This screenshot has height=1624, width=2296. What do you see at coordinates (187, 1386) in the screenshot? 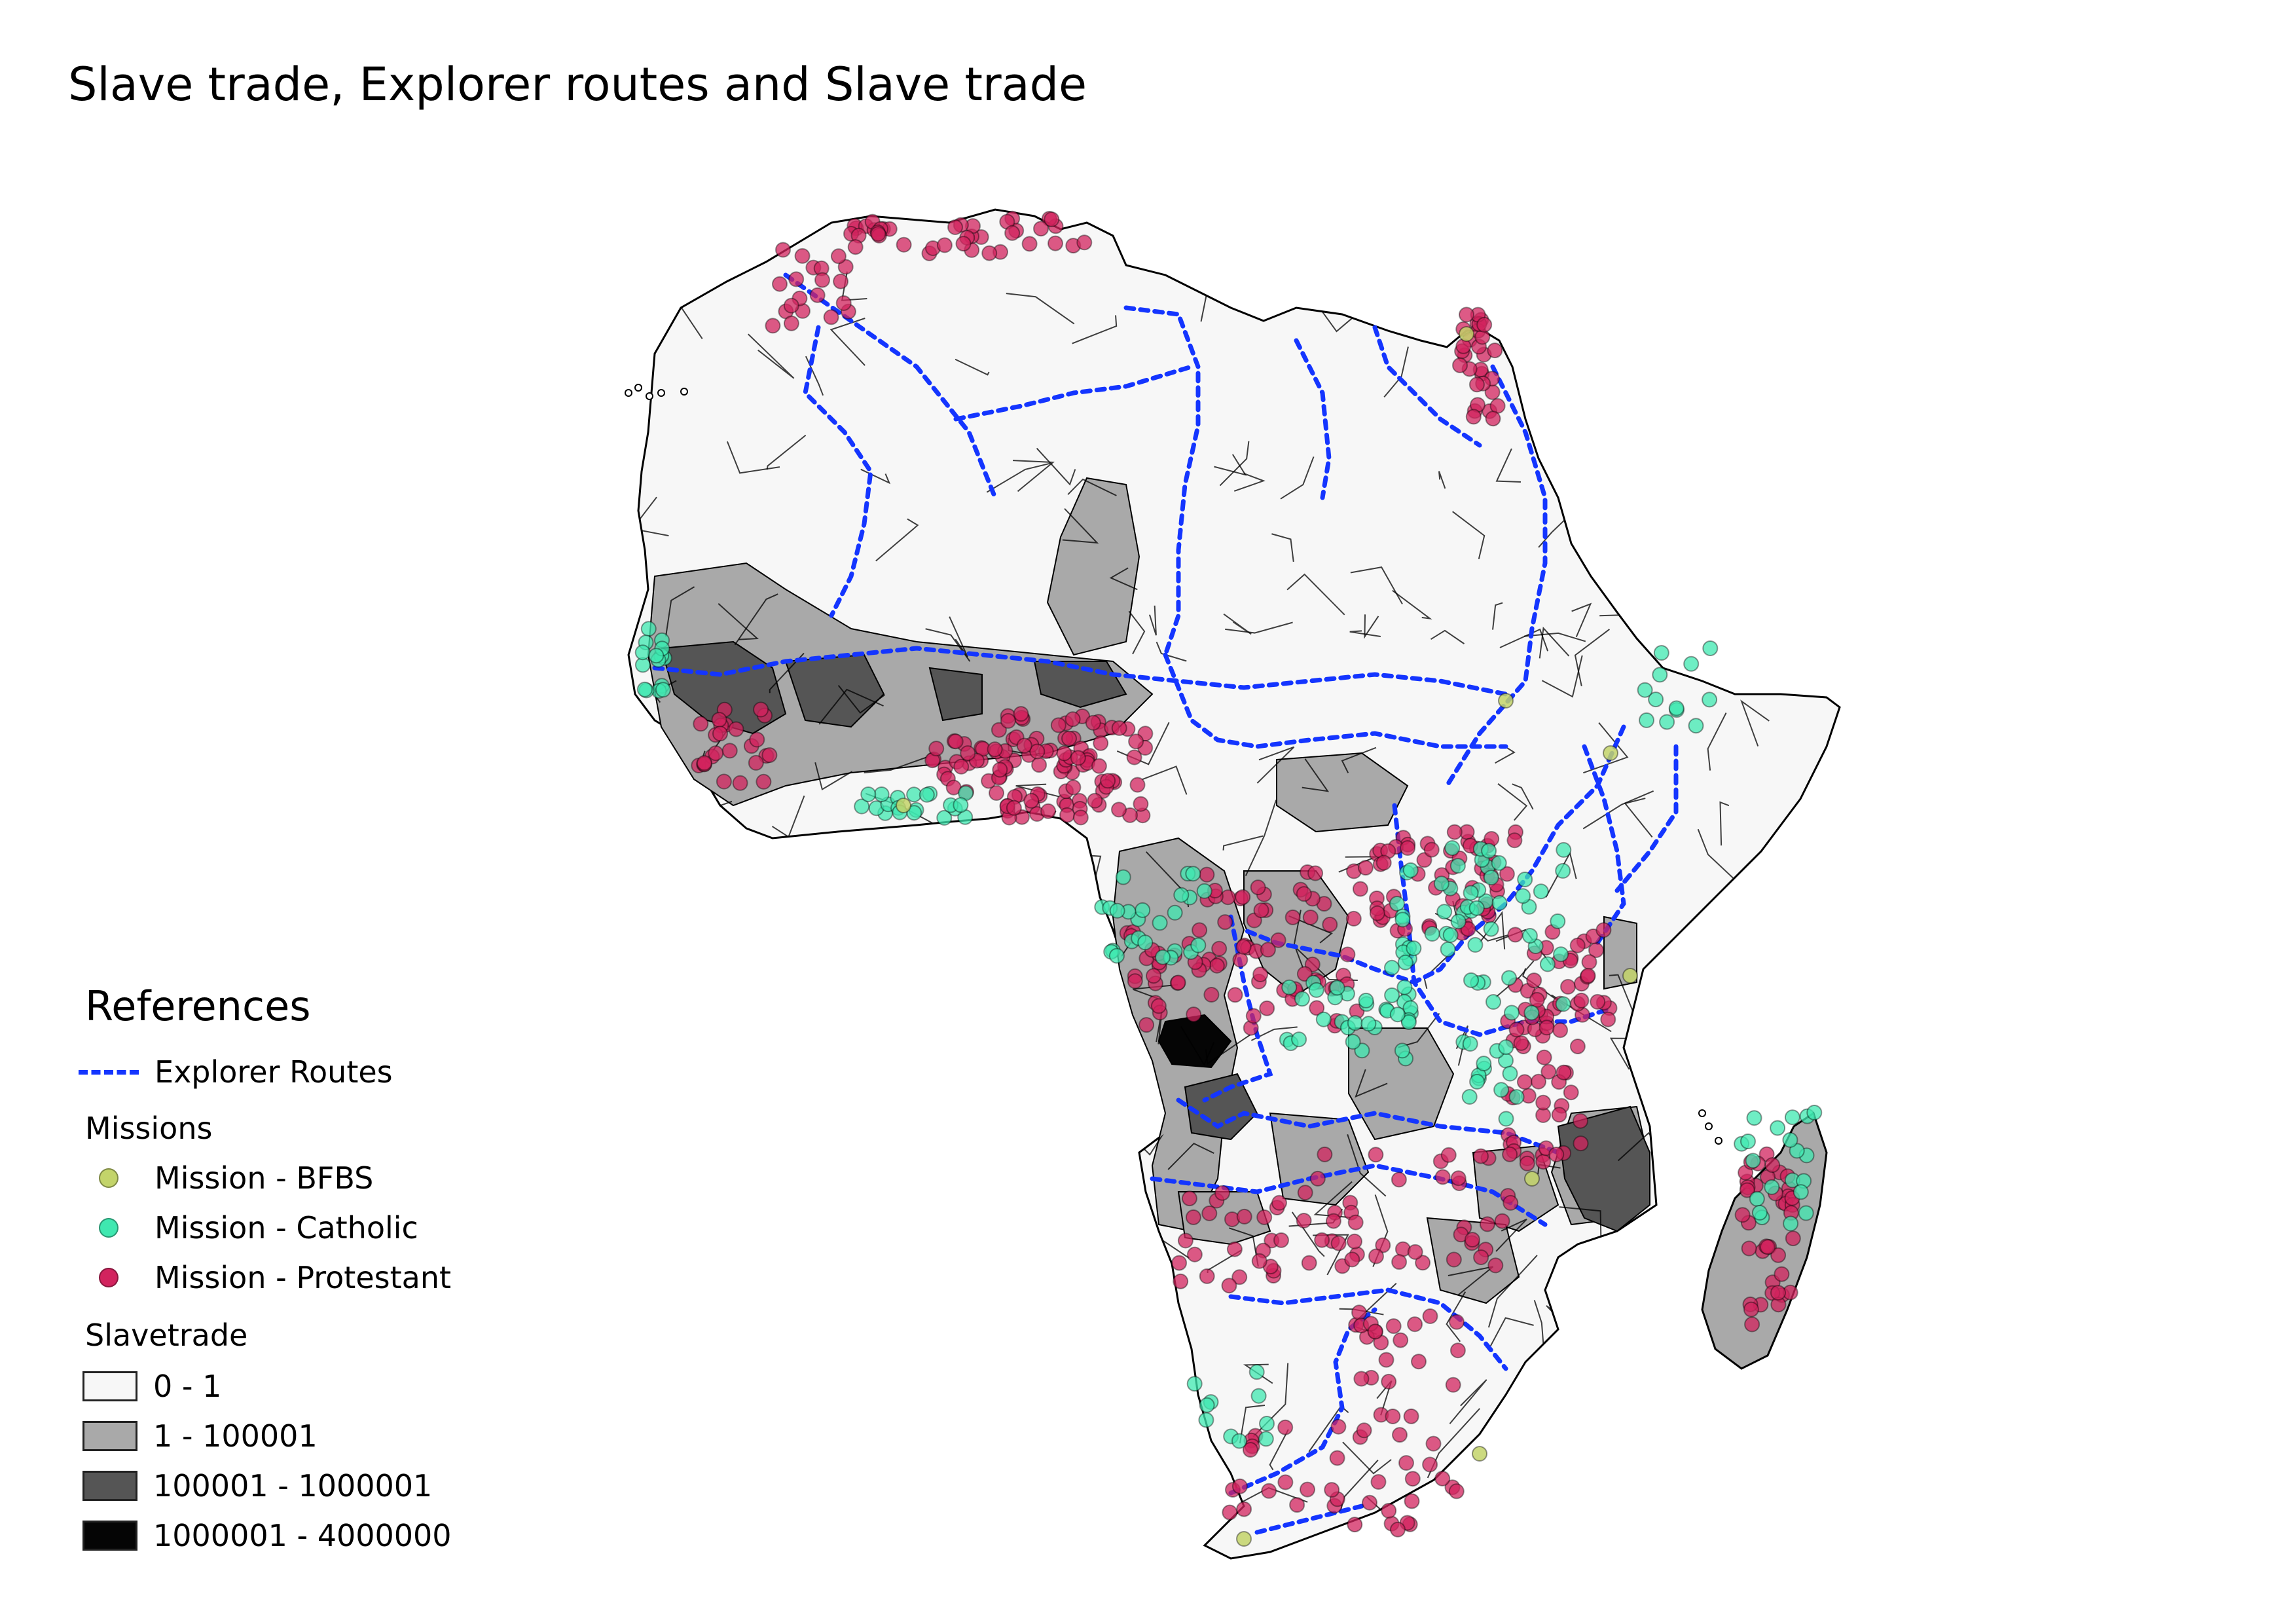
I see `legend-label: 0 - 1` at bounding box center [187, 1386].